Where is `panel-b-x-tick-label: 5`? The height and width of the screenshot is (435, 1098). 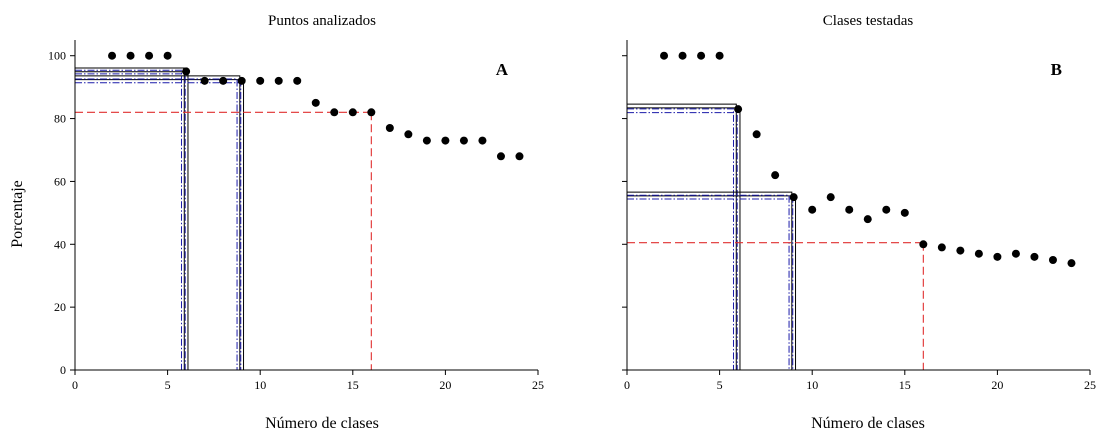
panel-b-x-tick-label: 5 is located at coordinates (720, 385).